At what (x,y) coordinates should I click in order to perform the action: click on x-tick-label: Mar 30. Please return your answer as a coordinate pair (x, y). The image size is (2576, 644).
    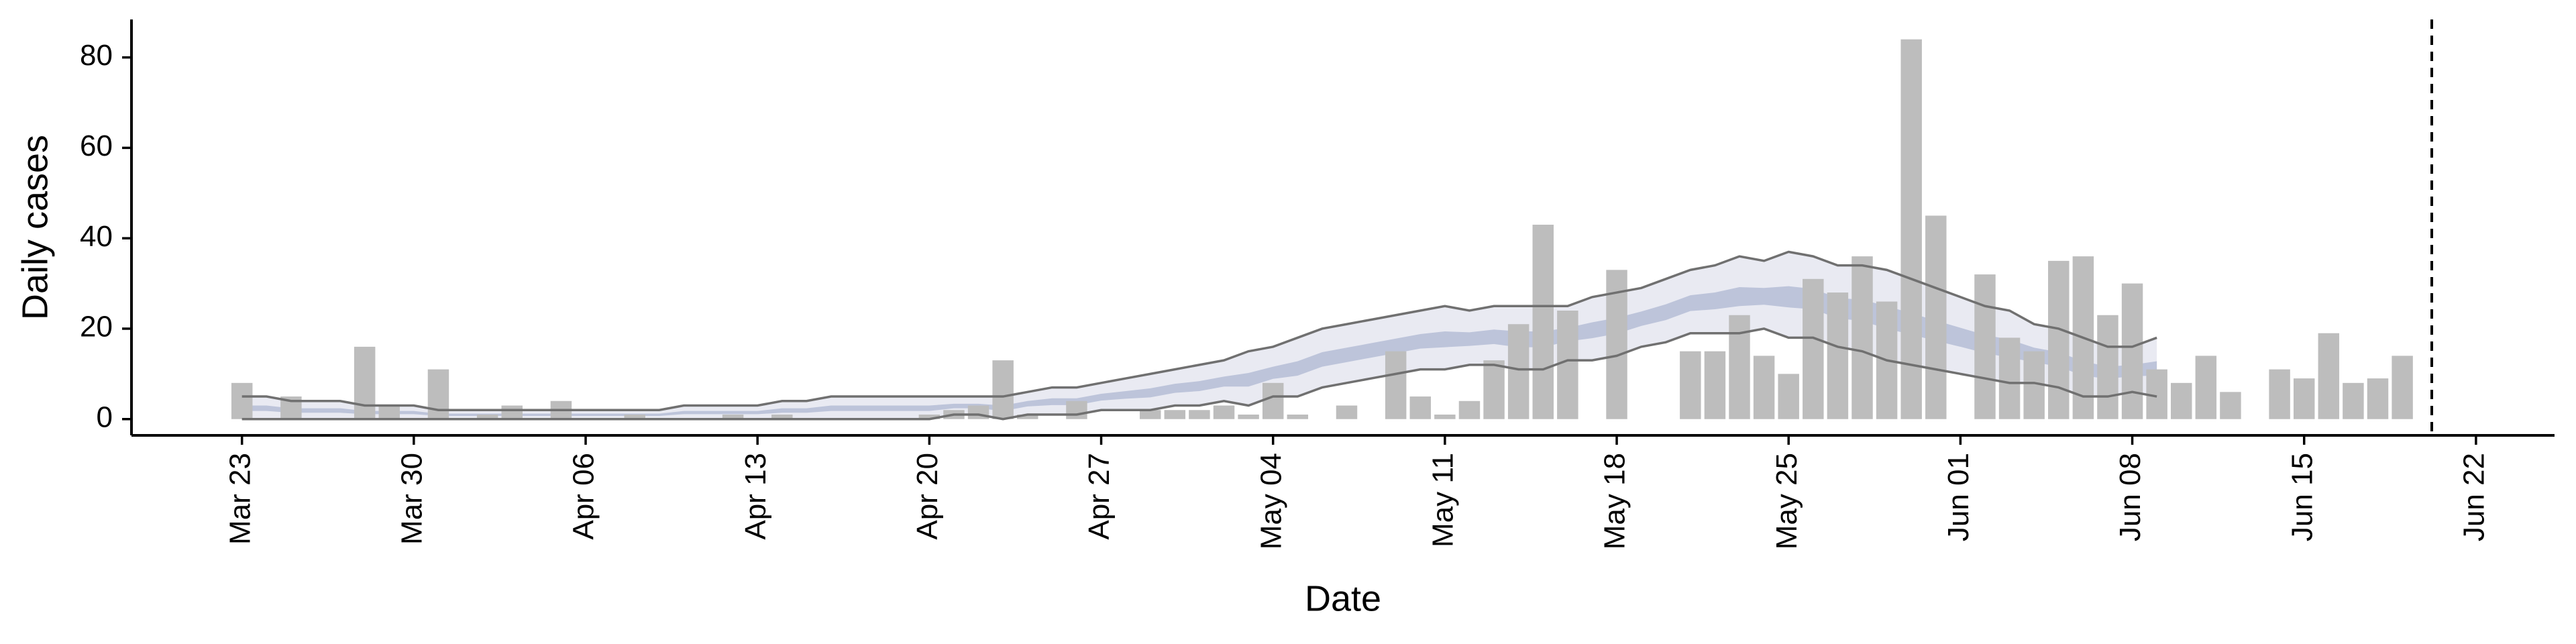
    Looking at the image, I should click on (411, 499).